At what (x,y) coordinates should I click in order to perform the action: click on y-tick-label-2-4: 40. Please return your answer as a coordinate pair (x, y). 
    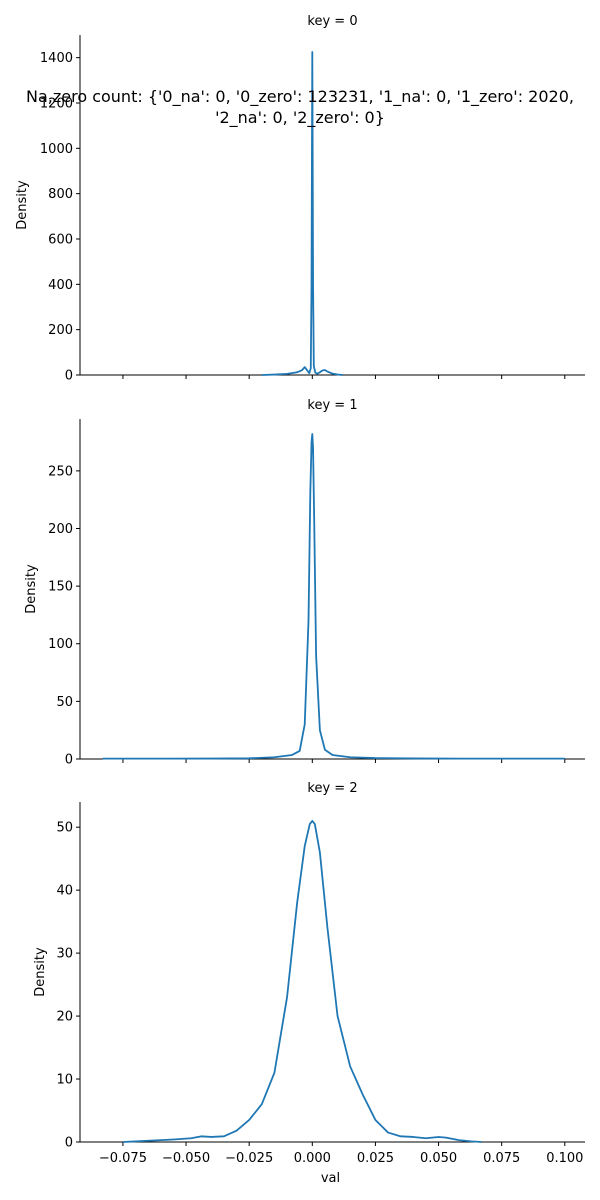
    Looking at the image, I should click on (64, 891).